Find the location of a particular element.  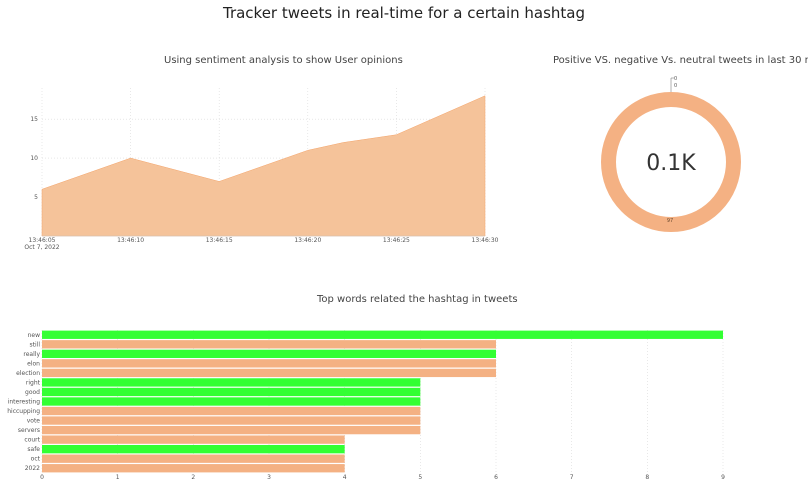

bar-elon is located at coordinates (269, 363).